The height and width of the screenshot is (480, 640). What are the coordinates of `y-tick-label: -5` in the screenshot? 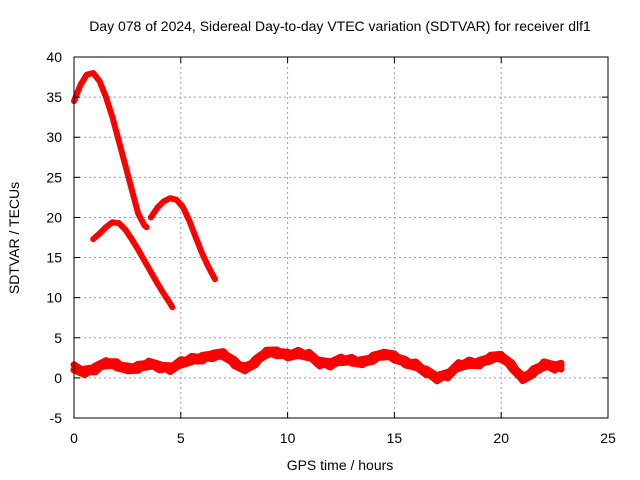 It's located at (56, 418).